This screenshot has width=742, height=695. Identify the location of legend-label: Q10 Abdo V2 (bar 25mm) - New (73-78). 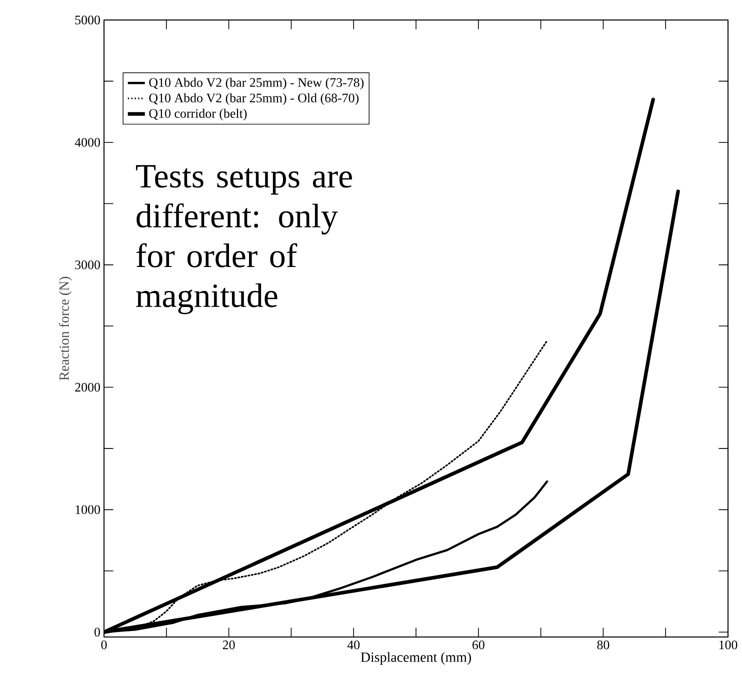
(256, 84).